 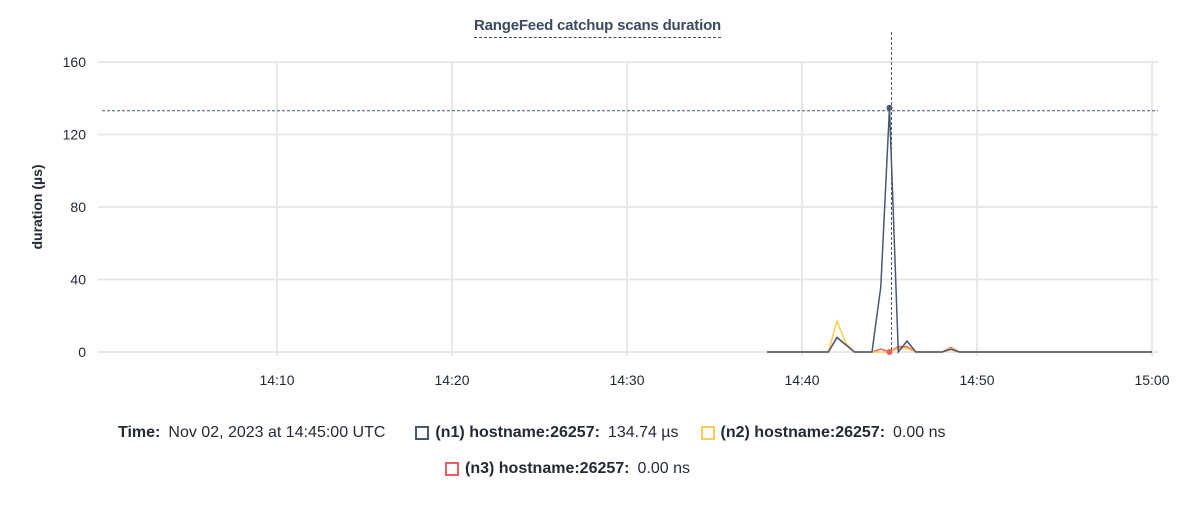 I want to click on y-tick-label: 40, so click(x=78, y=280).